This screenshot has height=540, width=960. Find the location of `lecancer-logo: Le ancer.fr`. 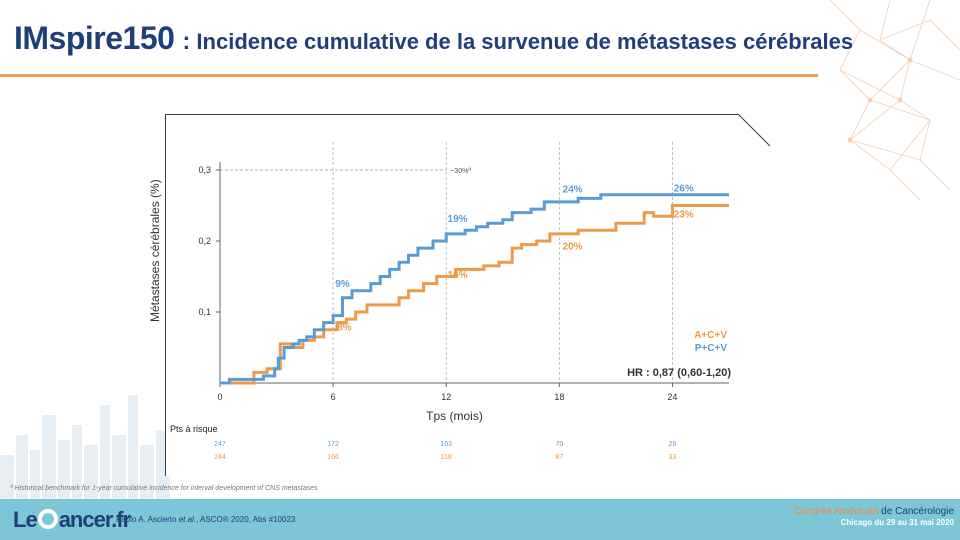

lecancer-logo: Le ancer.fr is located at coordinates (72, 520).